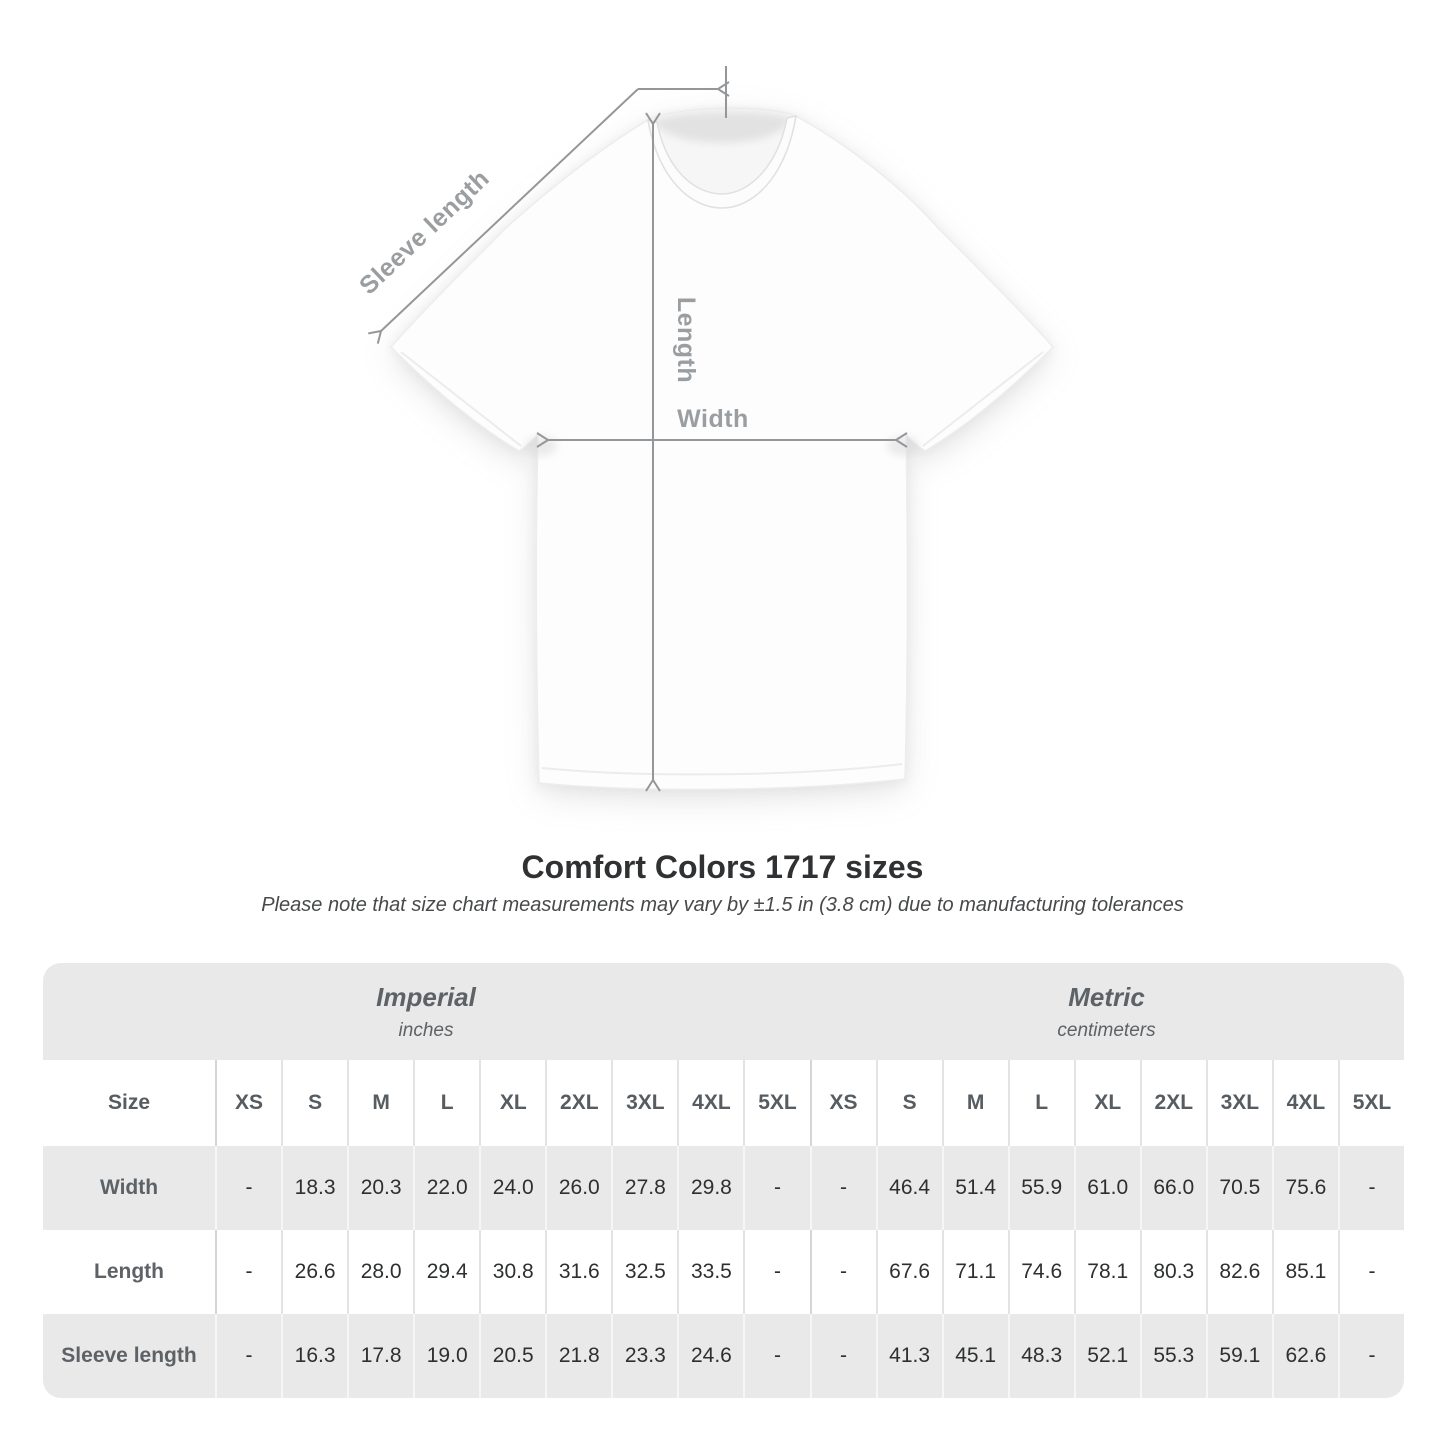 This screenshot has width=1445, height=1445. What do you see at coordinates (974, 1188) in the screenshot?
I see `table-cell: 51.4` at bounding box center [974, 1188].